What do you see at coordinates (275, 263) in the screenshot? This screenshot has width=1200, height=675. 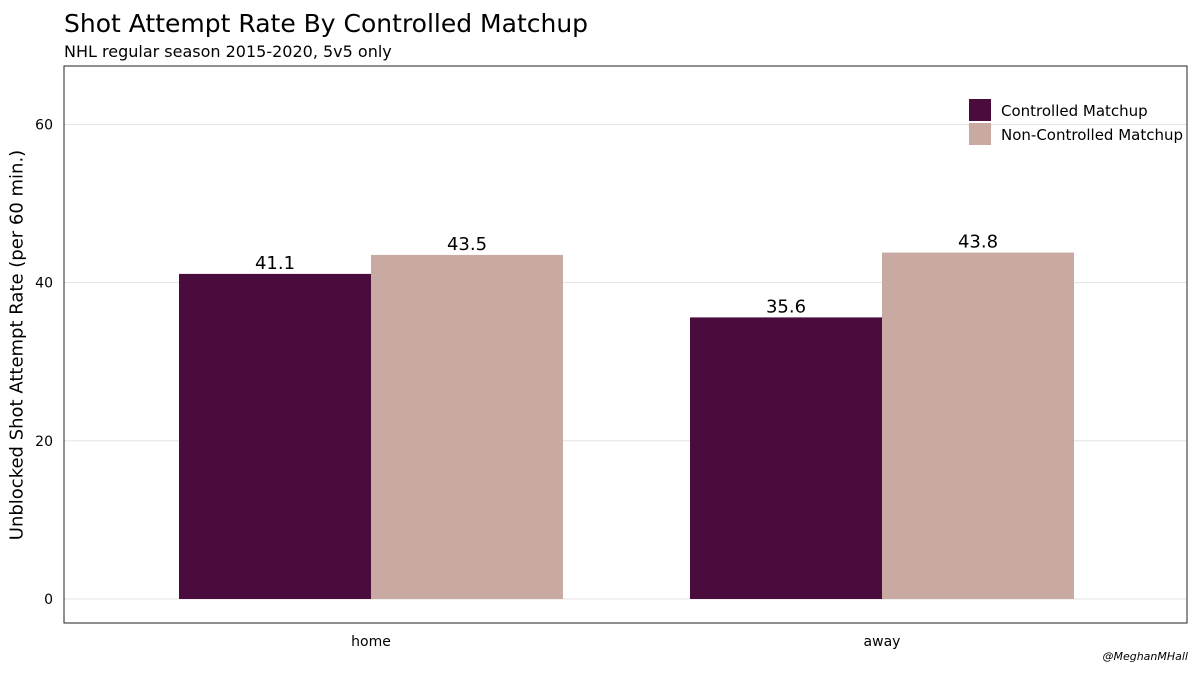 I see `bar-value-label: 41.1` at bounding box center [275, 263].